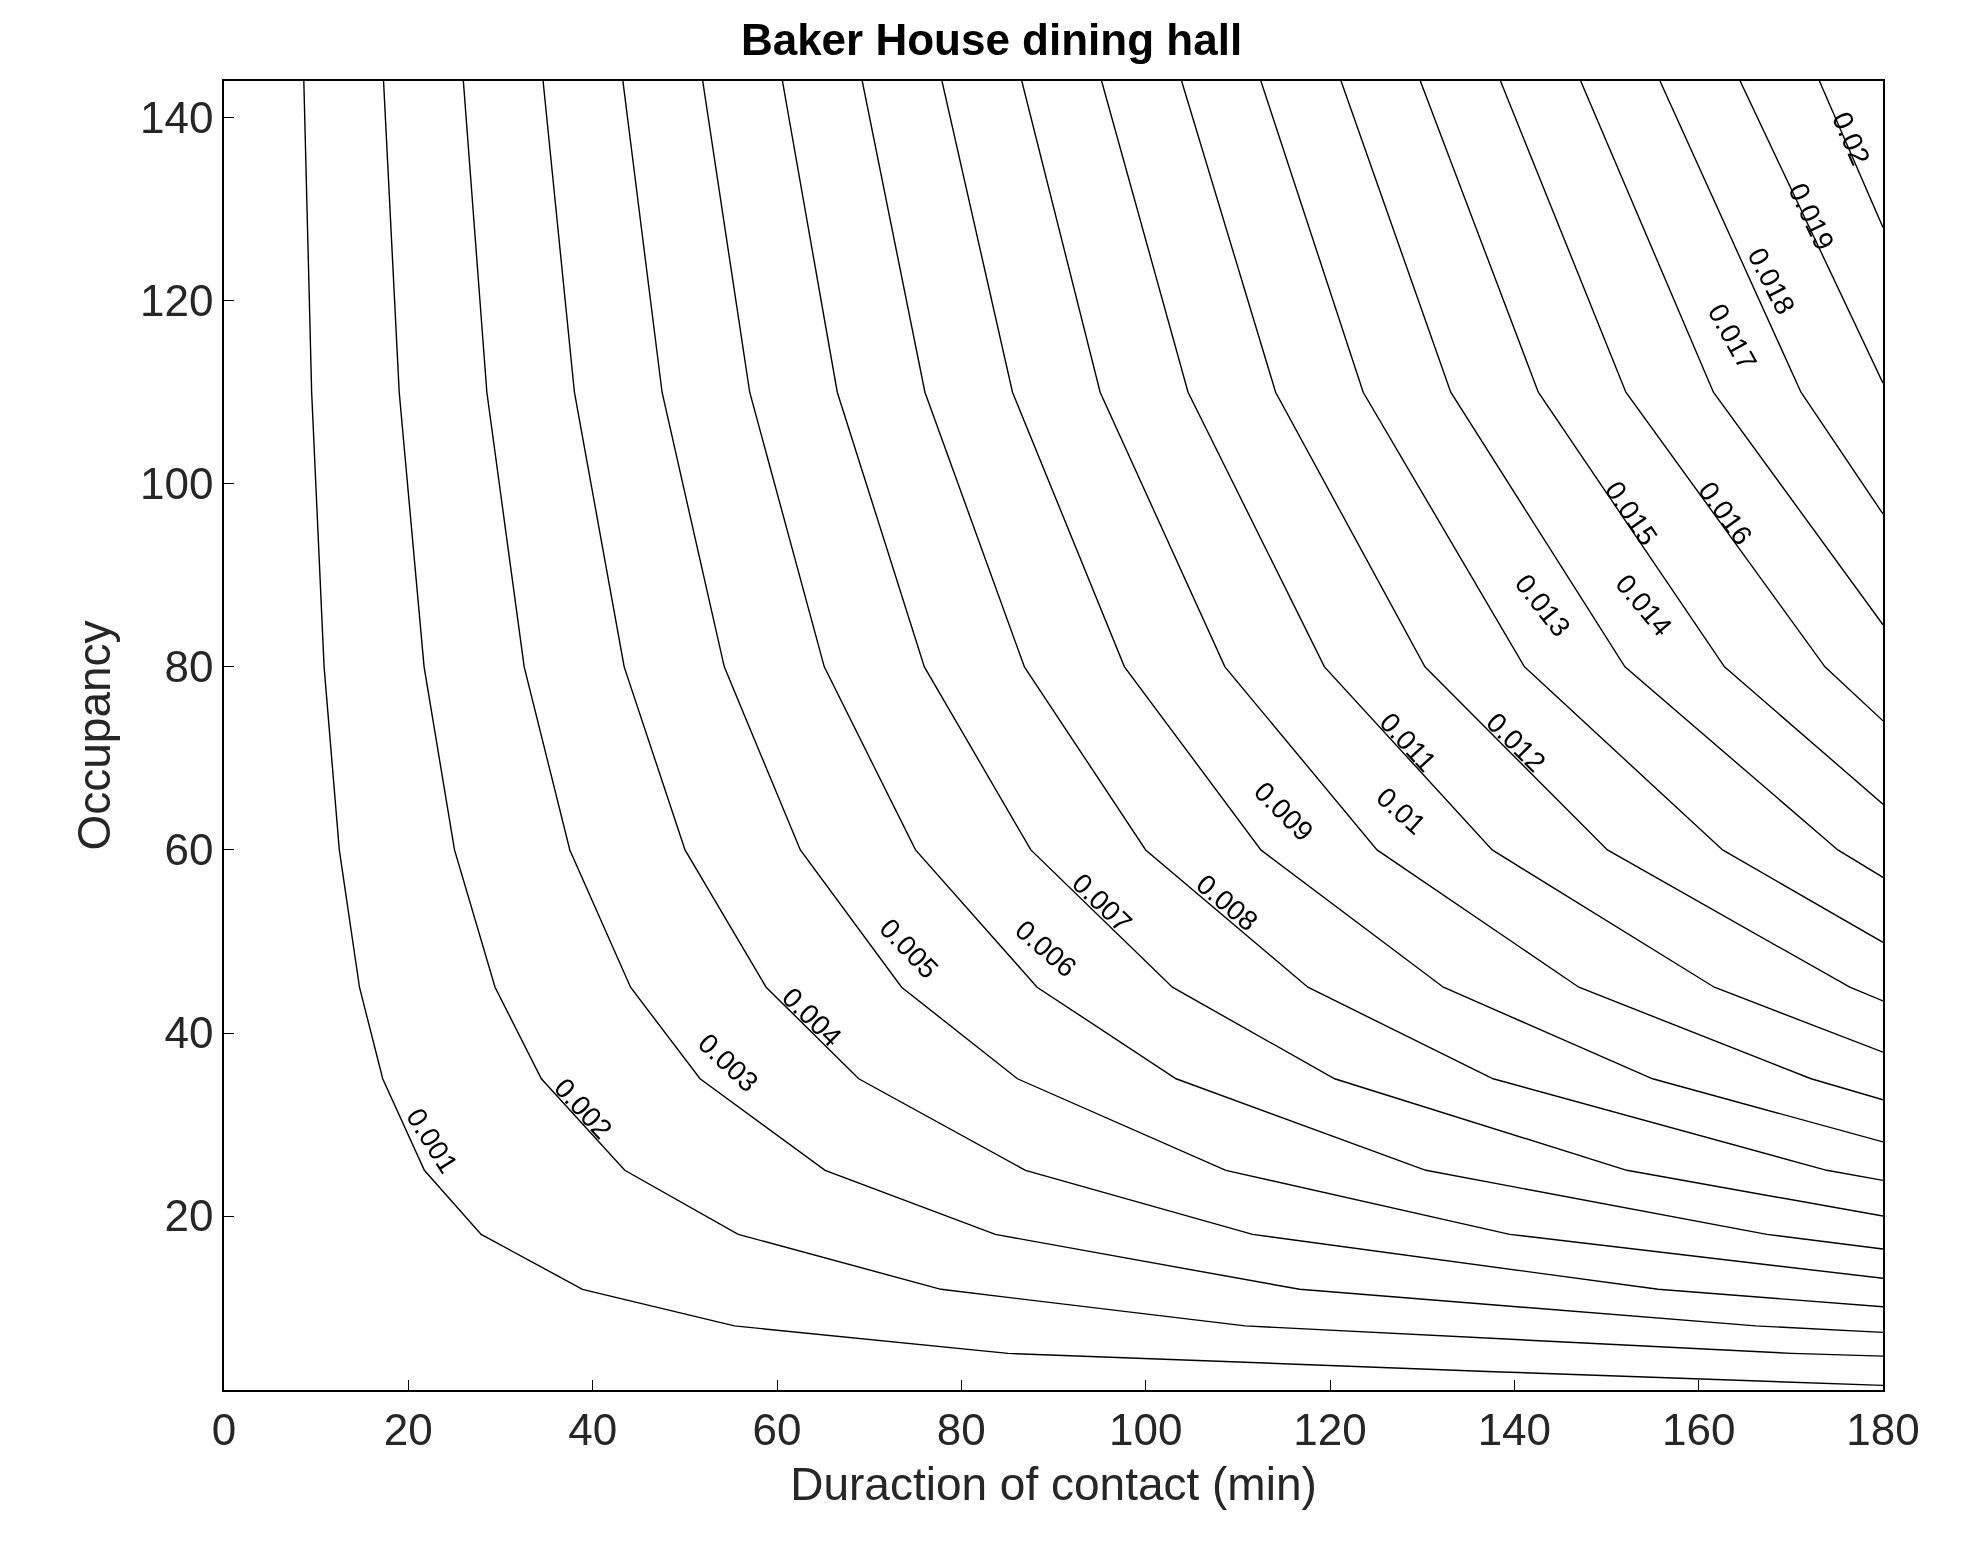 Image resolution: width=1983 pixels, height=1543 pixels. Describe the element at coordinates (177, 118) in the screenshot. I see `y-tick-label: 140` at that location.